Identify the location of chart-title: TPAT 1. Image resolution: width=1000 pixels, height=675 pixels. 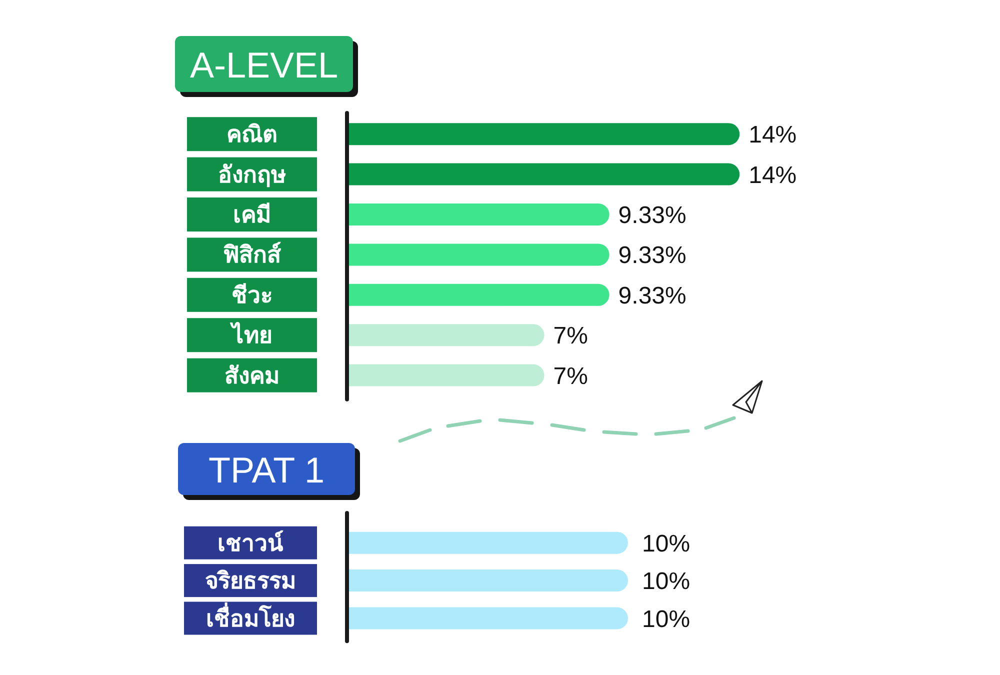
(266, 470).